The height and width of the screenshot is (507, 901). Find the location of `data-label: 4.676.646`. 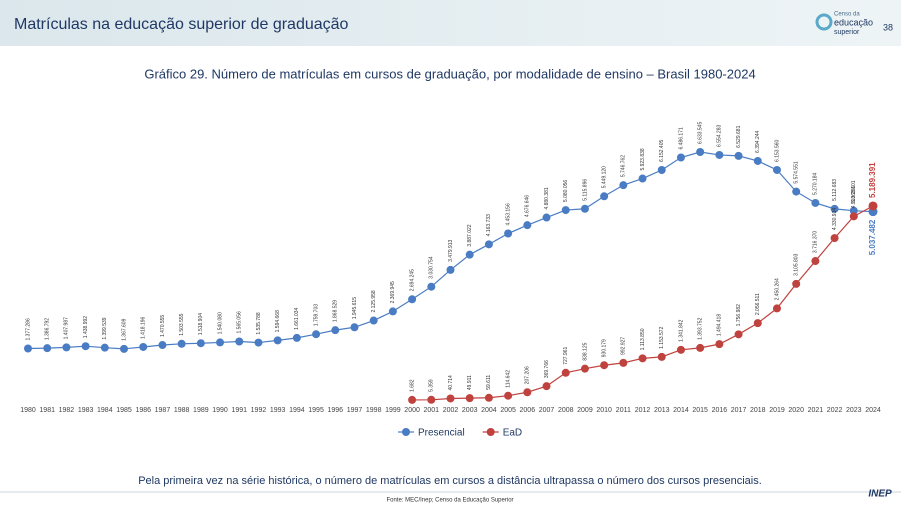

data-label: 4.676.646 is located at coordinates (528, 206).